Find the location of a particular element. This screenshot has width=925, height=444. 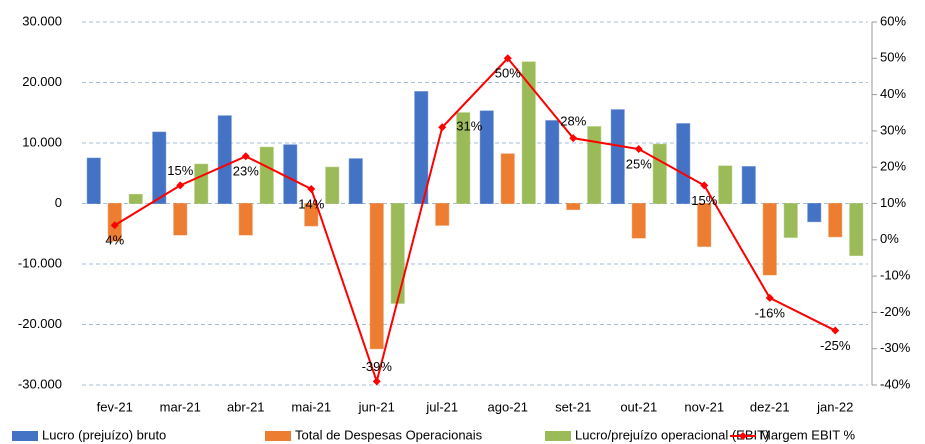

y2-tick-label: 40% is located at coordinates (893, 93).